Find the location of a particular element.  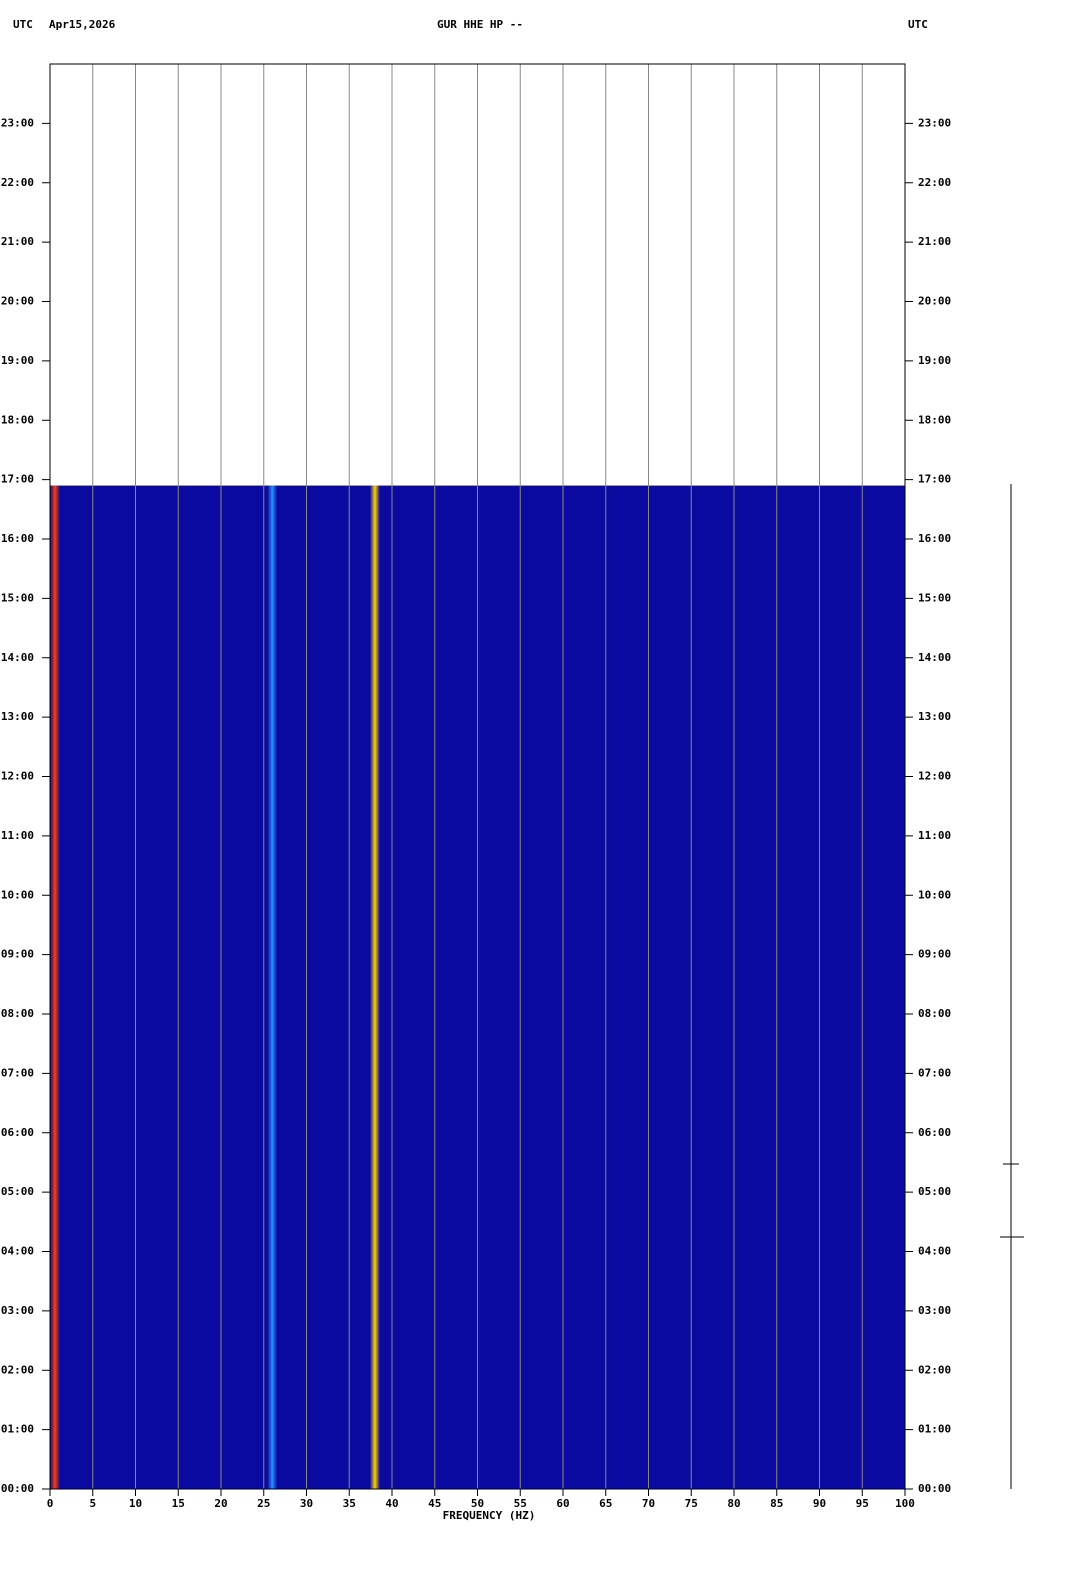

x-tick-label: 5 is located at coordinates (92, 1503).